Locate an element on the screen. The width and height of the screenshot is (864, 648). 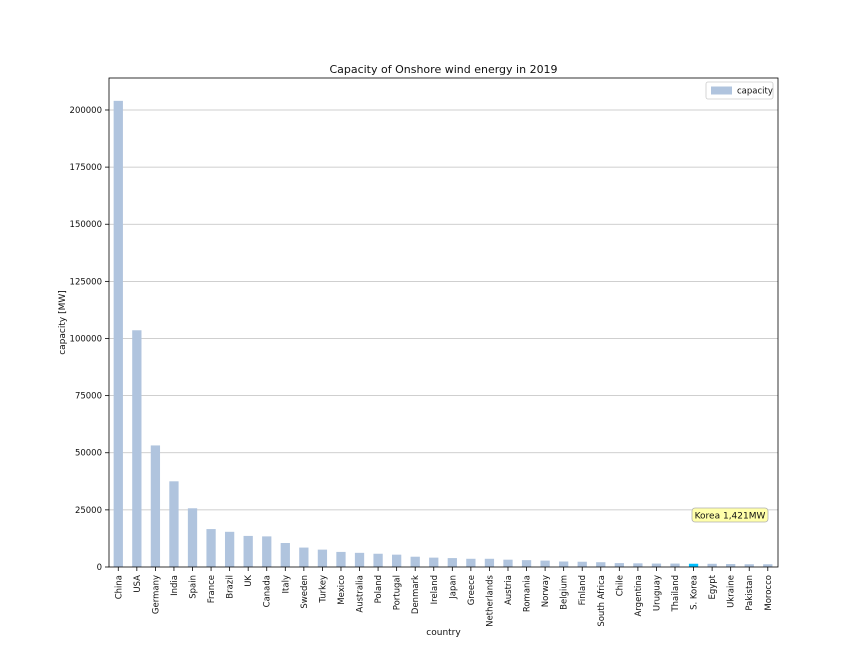
x-tick-label: Brazil is located at coordinates (231, 587).